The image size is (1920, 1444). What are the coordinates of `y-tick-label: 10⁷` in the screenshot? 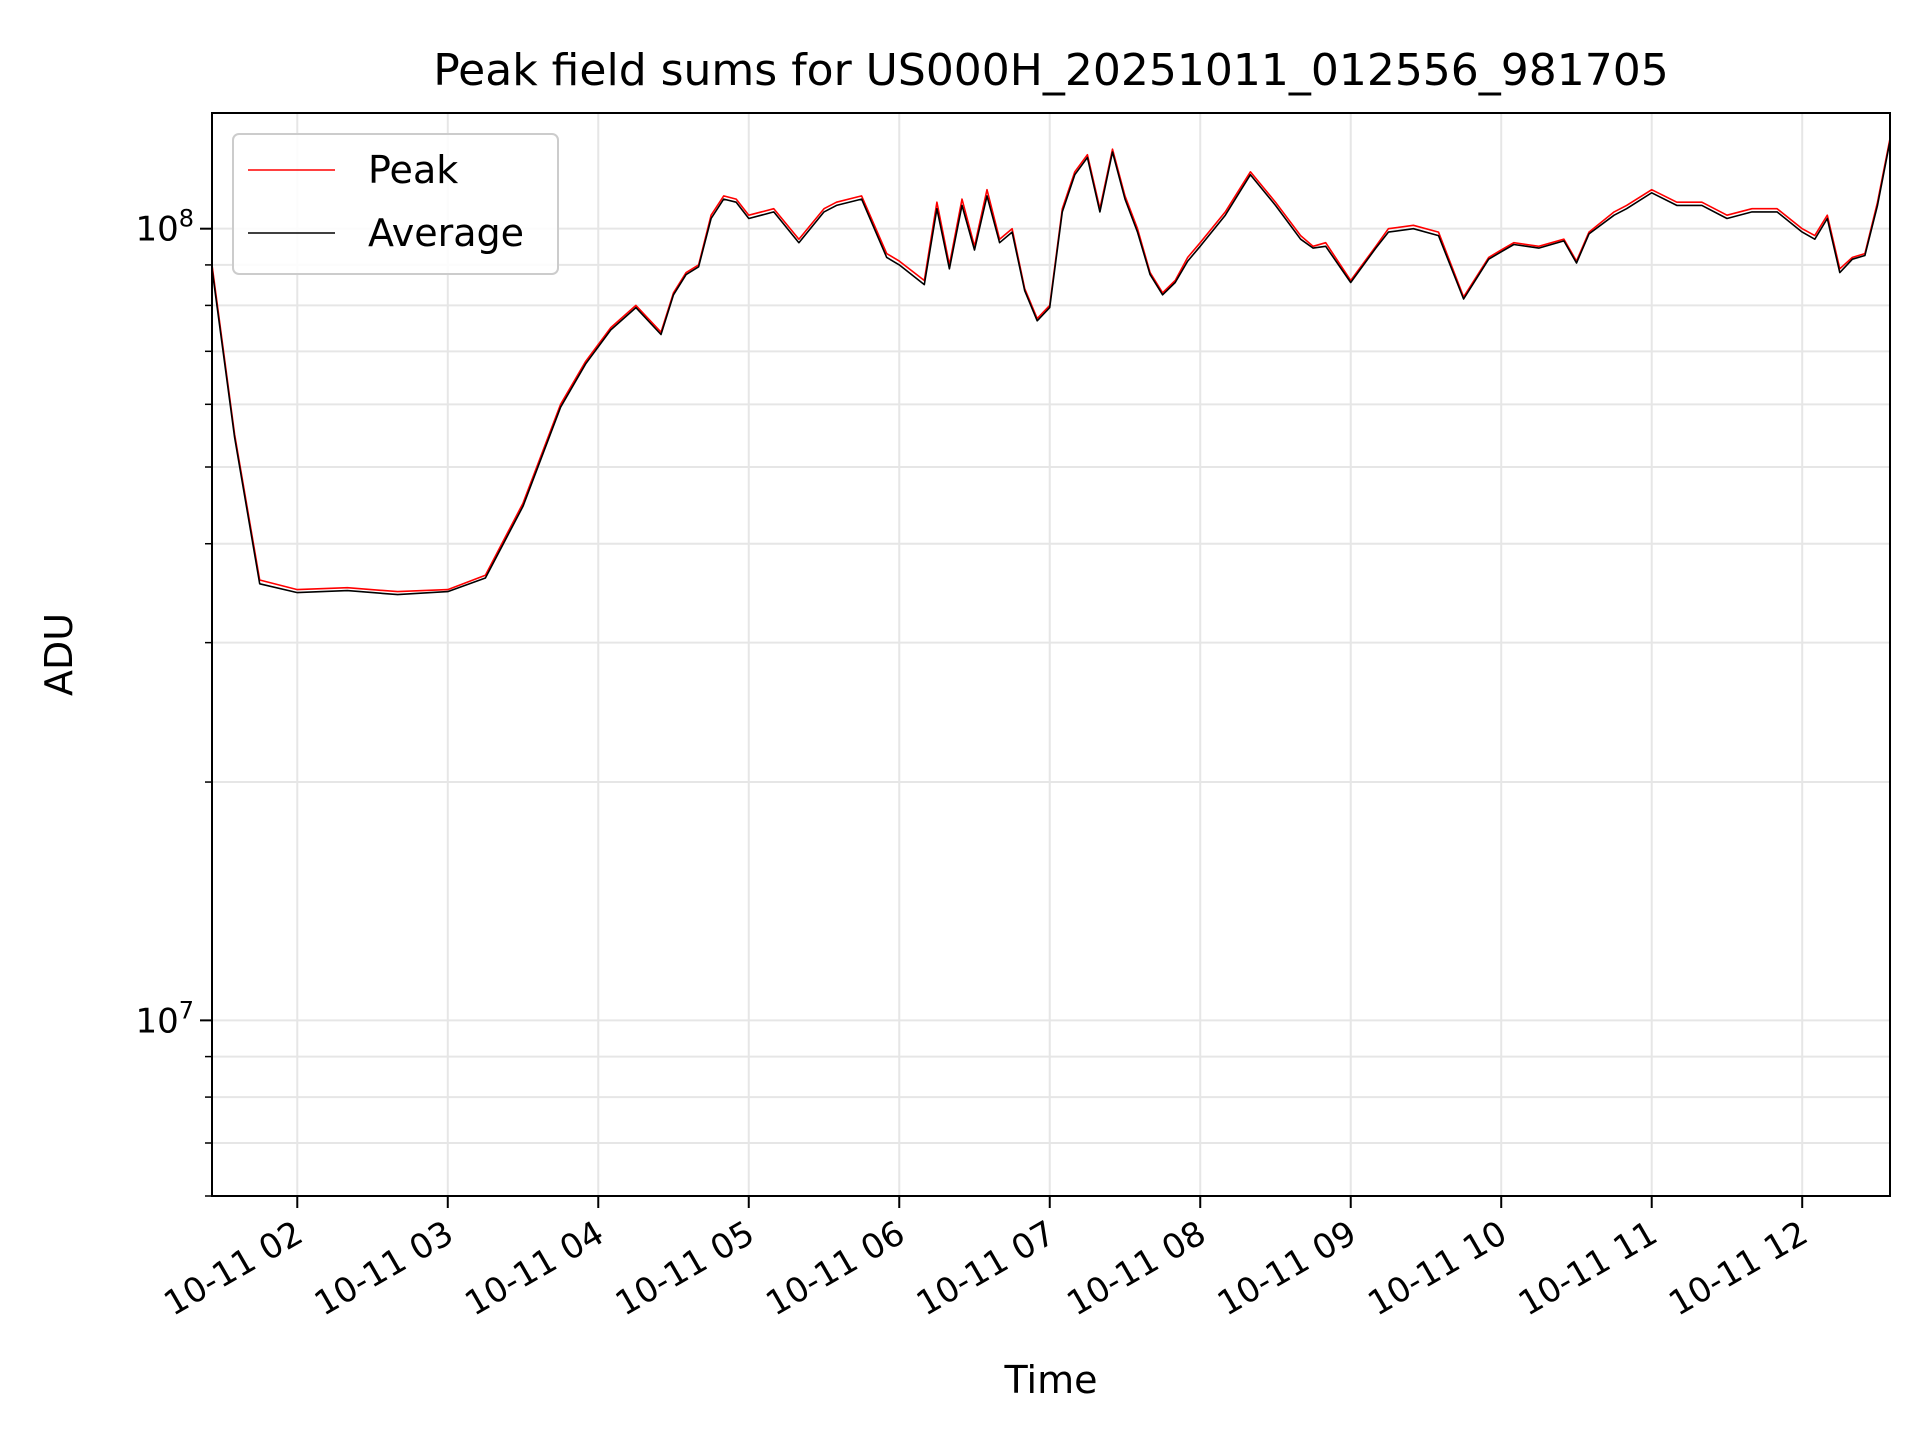 It's located at (164, 1018).